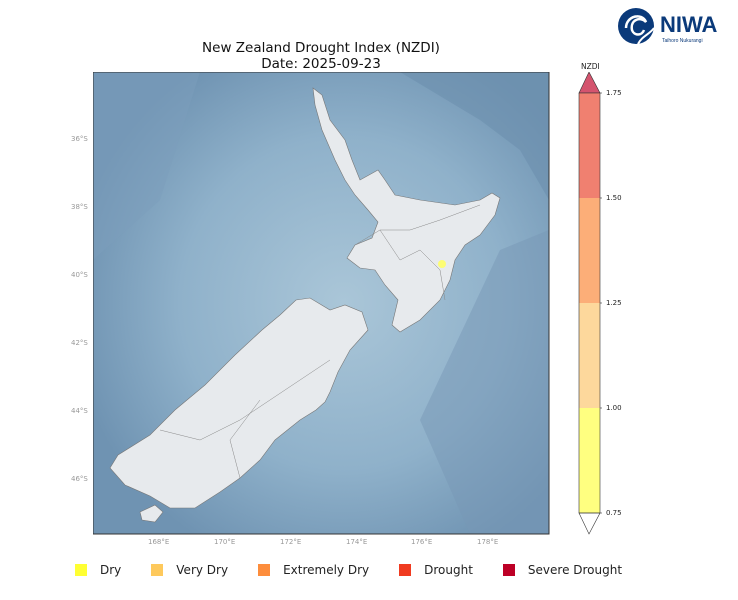 The height and width of the screenshot is (600, 738). What do you see at coordinates (321, 48) in the screenshot?
I see `chart-title: New Zealand Drought Index (NZDI)` at bounding box center [321, 48].